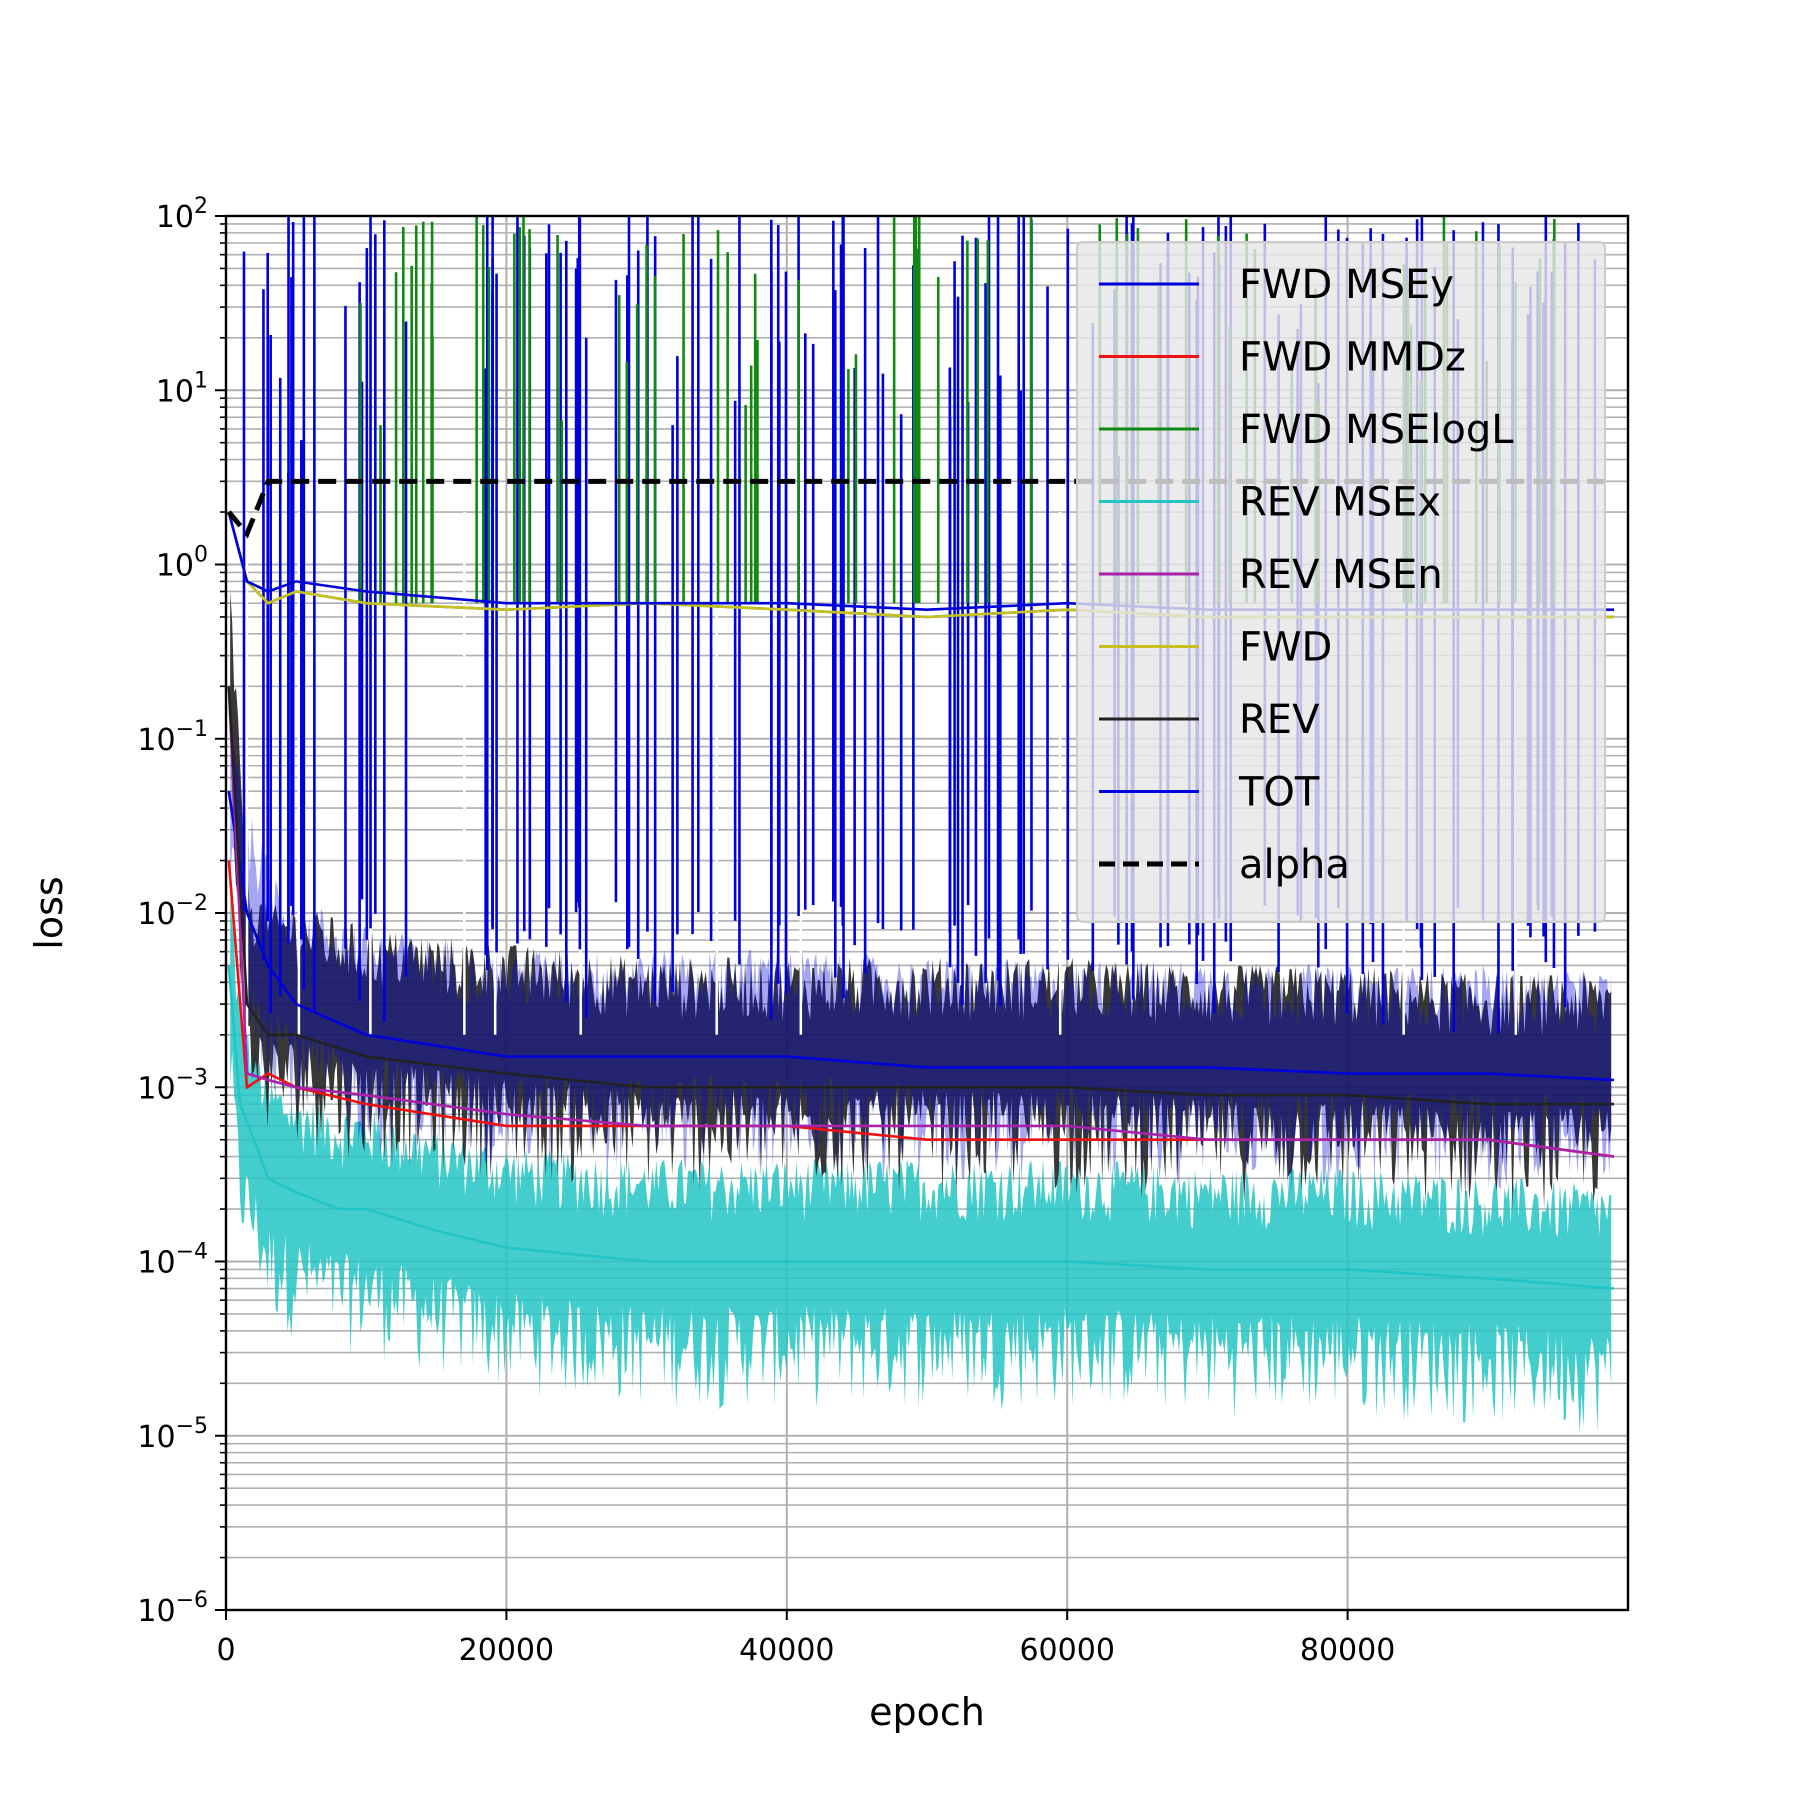  I want to click on legend-label-fwd: FWD, so click(1285, 648).